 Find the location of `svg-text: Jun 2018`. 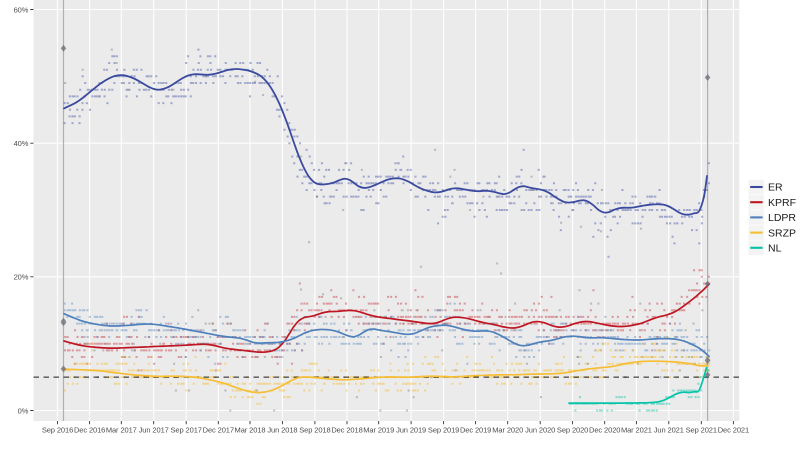

svg-text: Jun 2018 is located at coordinates (282, 429).